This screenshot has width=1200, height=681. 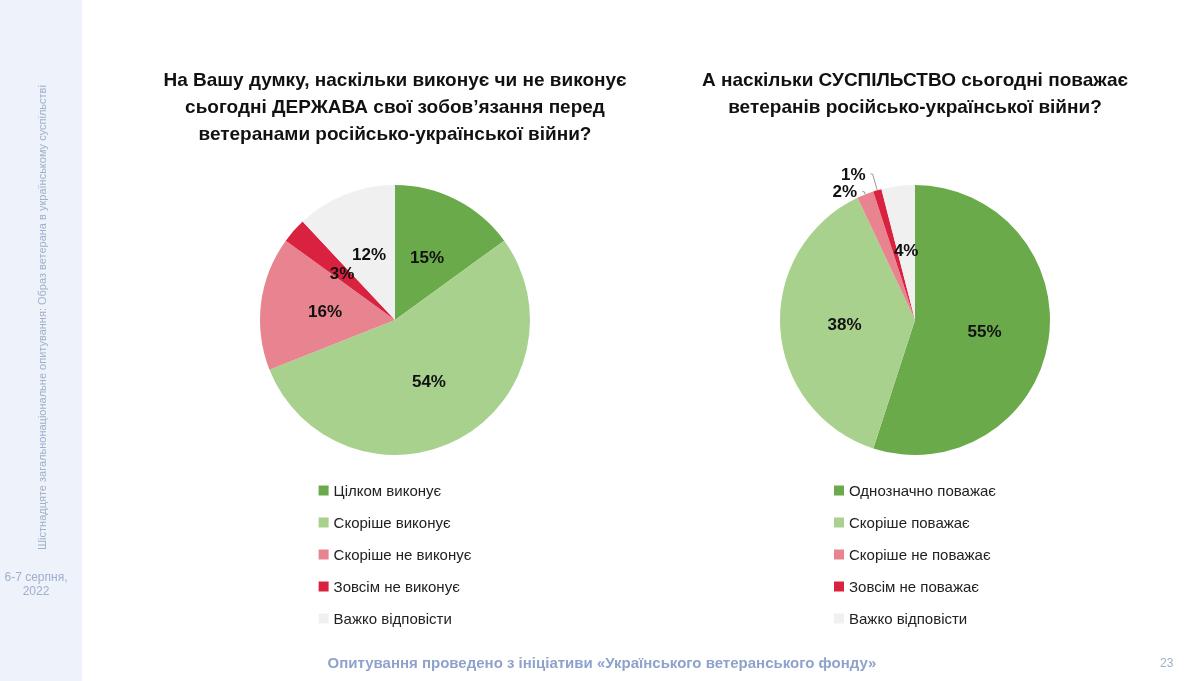 I want to click on legend-label: Скоріше не поважає, so click(x=920, y=554).